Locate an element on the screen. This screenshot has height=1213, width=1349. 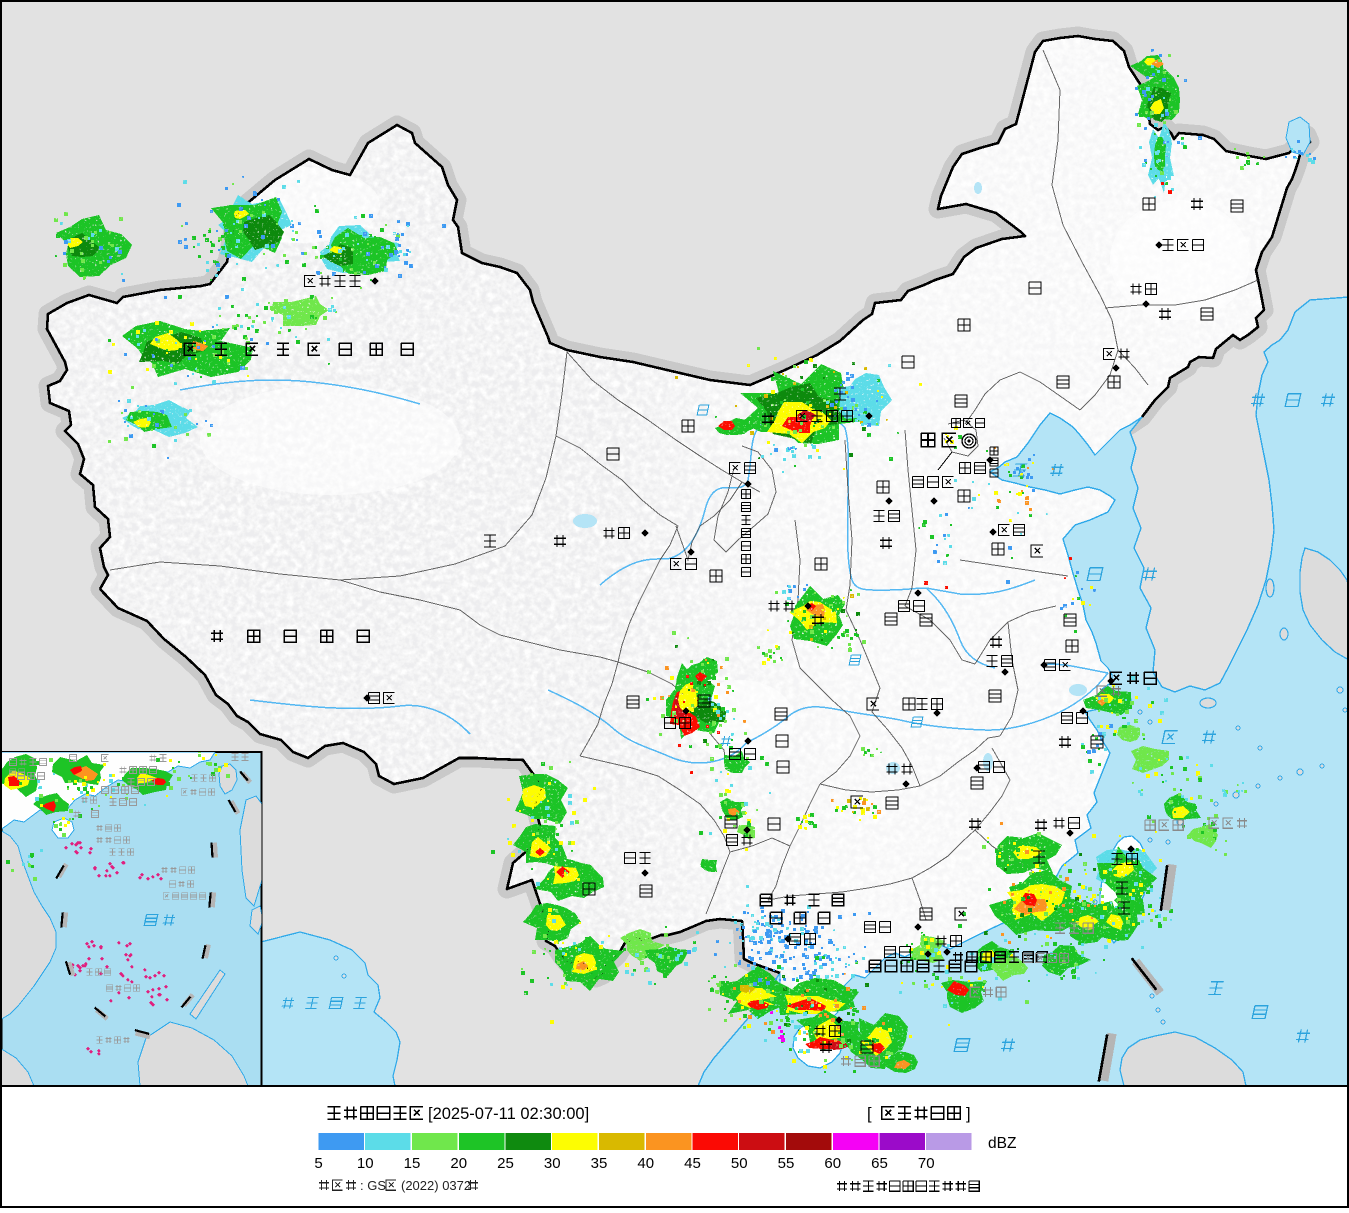
svg-text: 25 is located at coordinates (505, 1163).